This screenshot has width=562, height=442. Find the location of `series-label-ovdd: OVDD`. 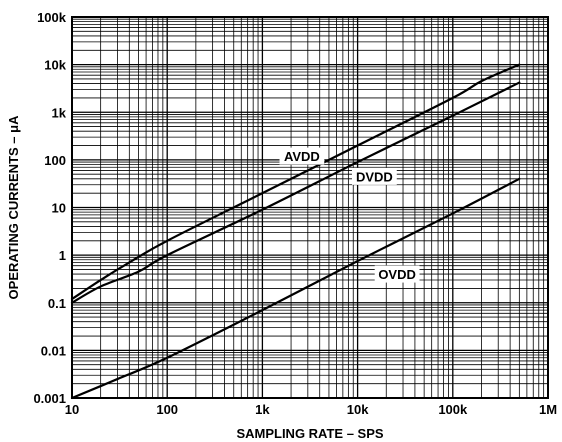

series-label-ovdd: OVDD is located at coordinates (397, 274).